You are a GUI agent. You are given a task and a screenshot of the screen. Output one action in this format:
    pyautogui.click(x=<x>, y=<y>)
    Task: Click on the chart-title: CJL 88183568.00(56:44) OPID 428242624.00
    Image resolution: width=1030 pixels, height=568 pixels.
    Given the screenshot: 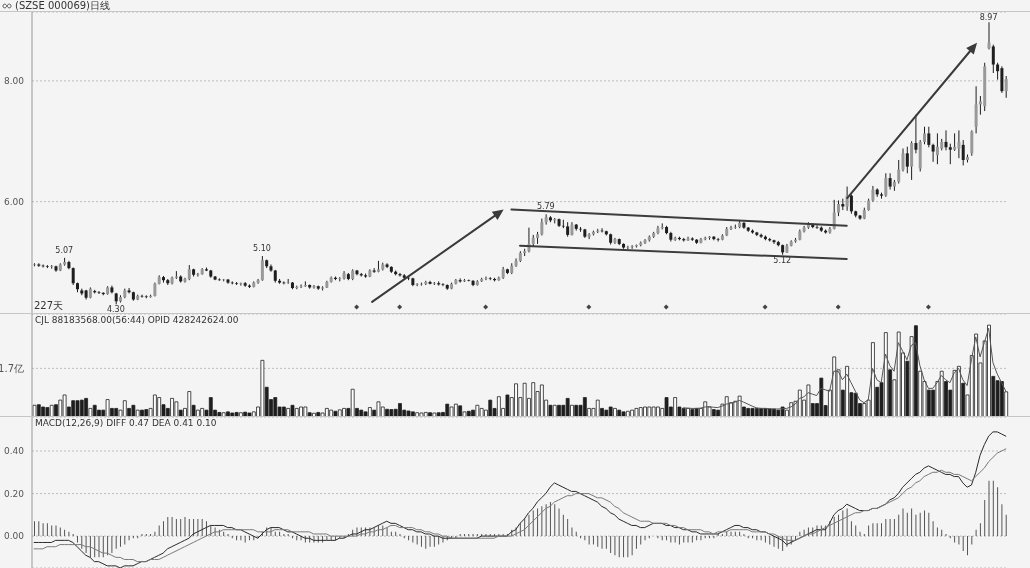 What is the action you would take?
    pyautogui.click(x=137, y=320)
    